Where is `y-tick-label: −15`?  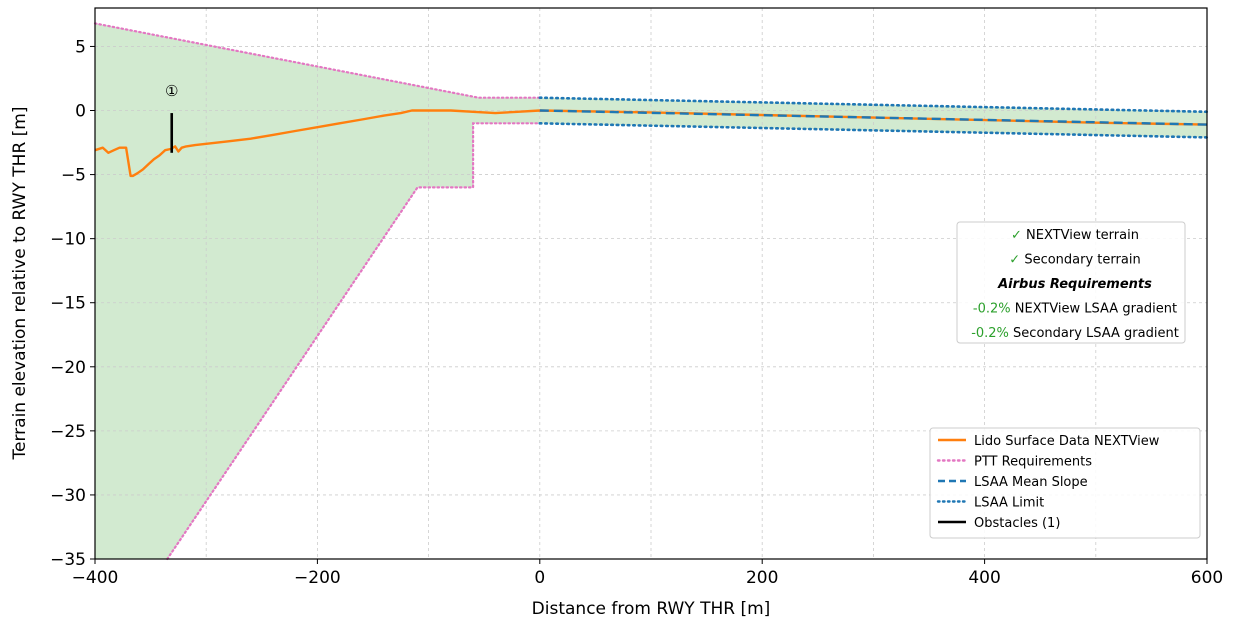
y-tick-label: −15 is located at coordinates (68, 304).